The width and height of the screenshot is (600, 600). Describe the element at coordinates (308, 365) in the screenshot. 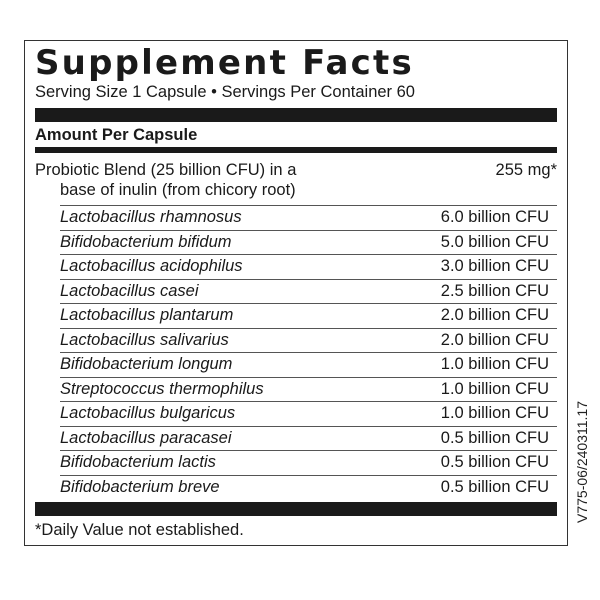

I see `ingredient-row: Bifidobacterium longum 1.0 billion CFU` at that location.